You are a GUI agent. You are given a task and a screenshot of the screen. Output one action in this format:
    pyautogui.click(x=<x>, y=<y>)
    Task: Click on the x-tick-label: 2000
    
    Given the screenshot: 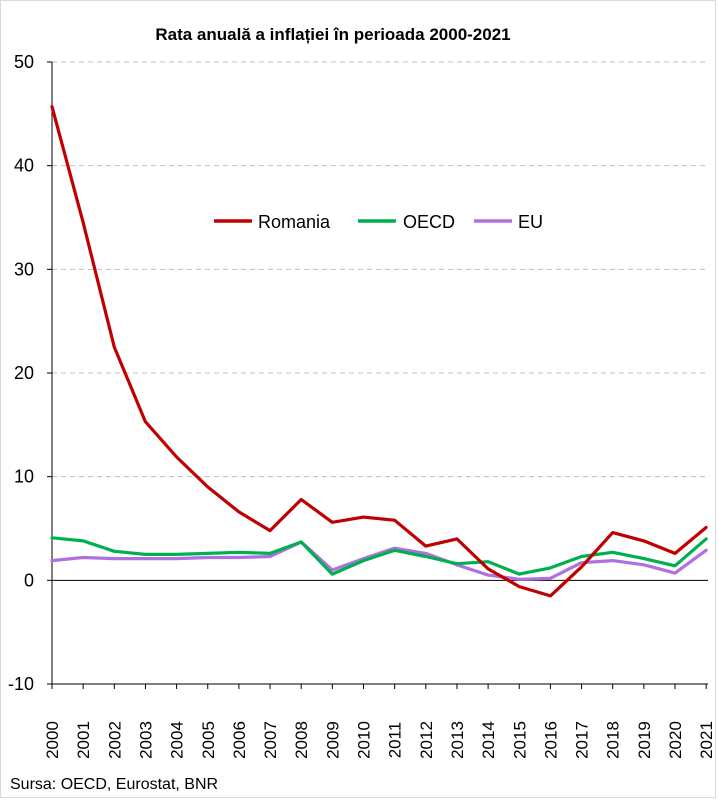 What is the action you would take?
    pyautogui.click(x=52, y=740)
    